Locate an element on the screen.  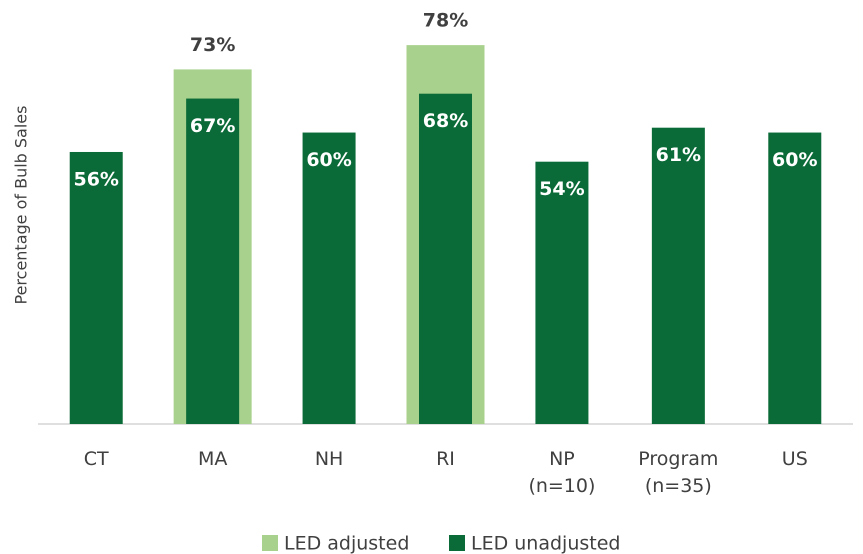
legend-label: LED adjusted is located at coordinates (346, 543).